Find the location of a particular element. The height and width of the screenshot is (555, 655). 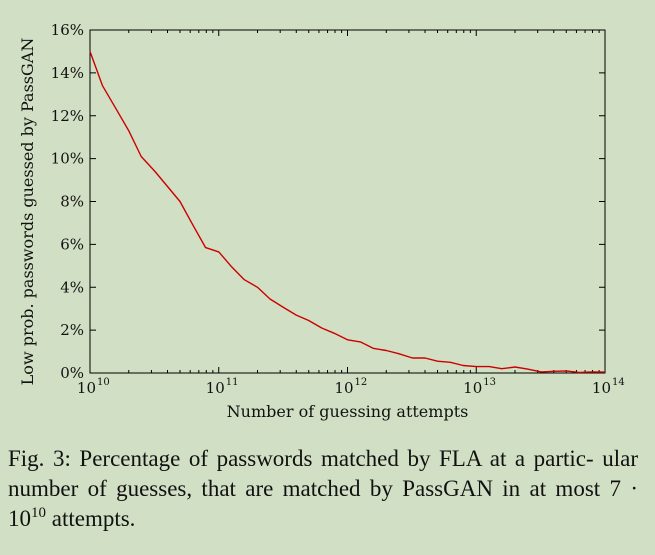

y-tick-label: 10% is located at coordinates (67, 159).